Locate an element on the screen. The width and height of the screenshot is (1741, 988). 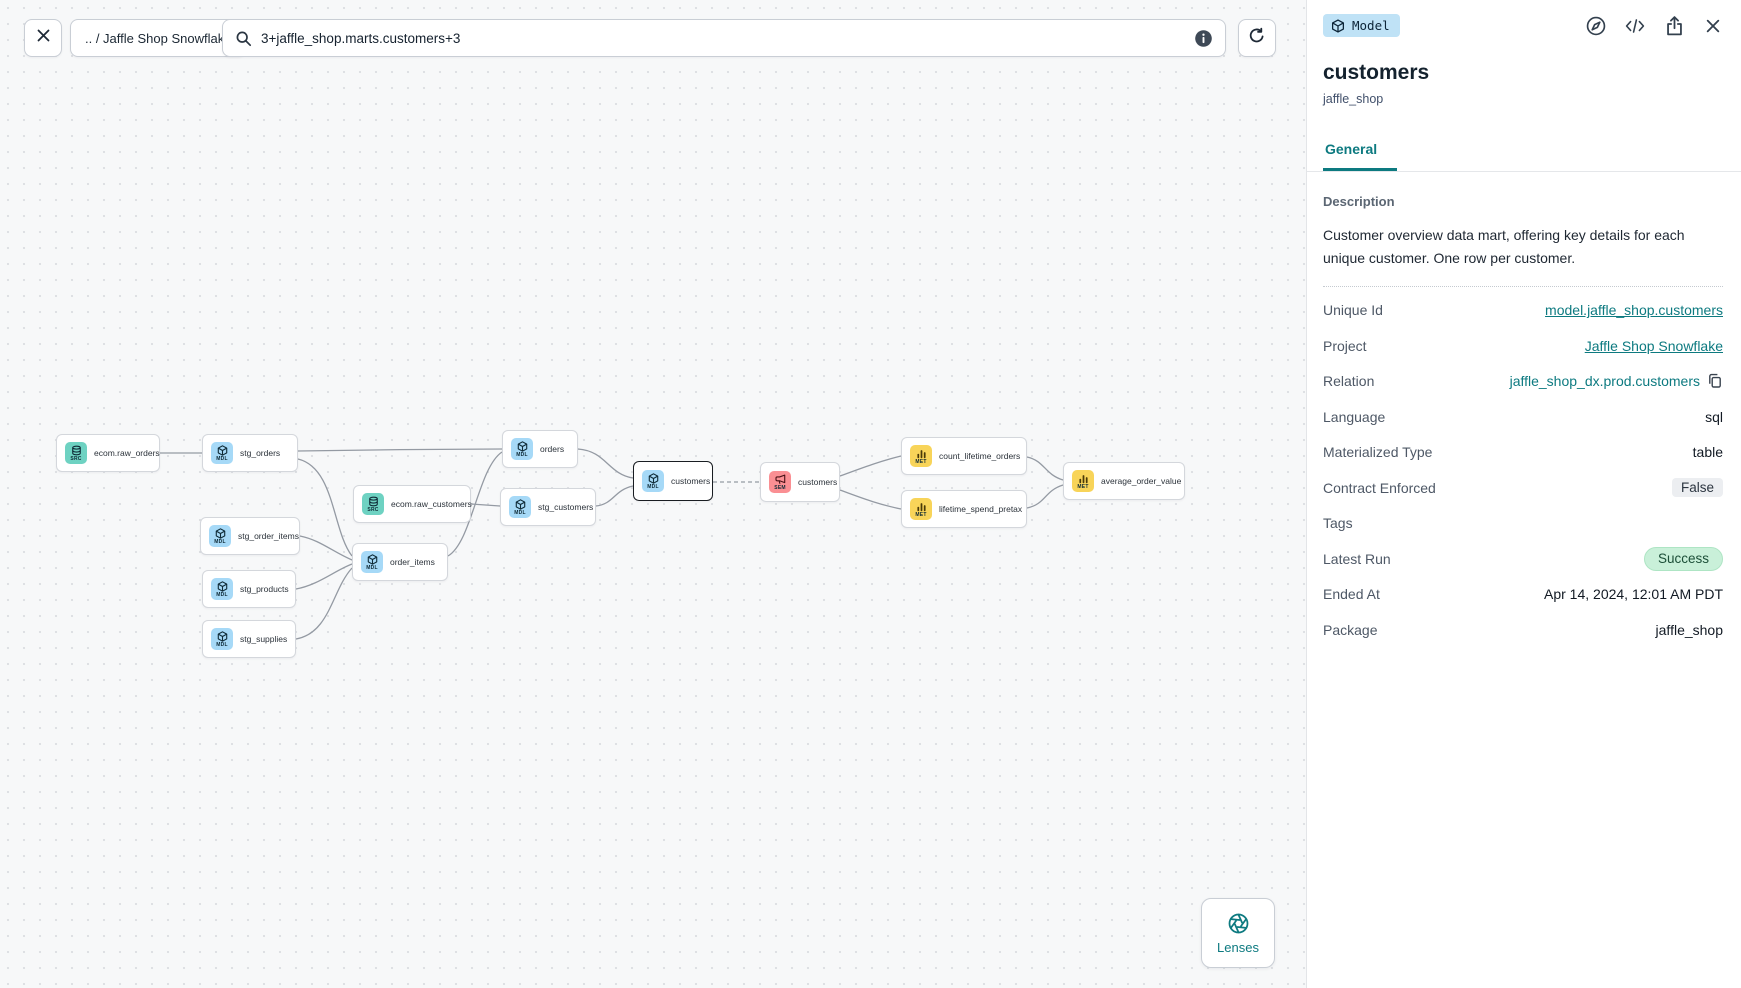
status-badge: False is located at coordinates (1697, 488).